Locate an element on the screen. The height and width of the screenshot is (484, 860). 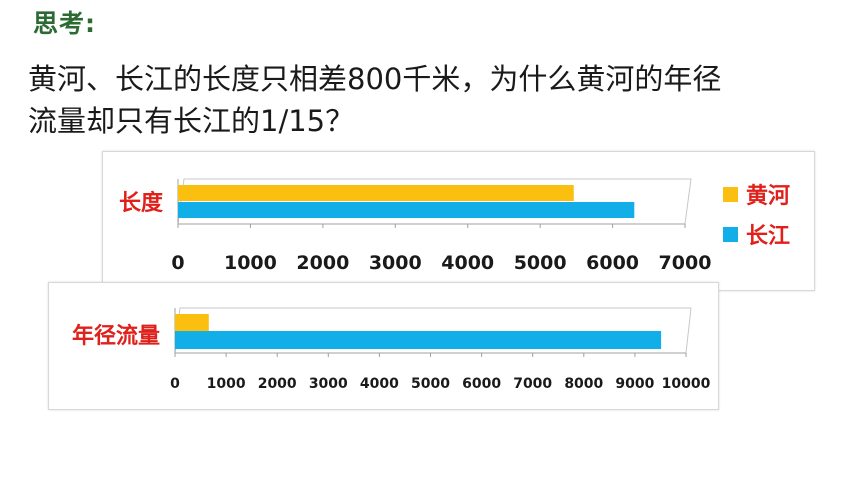
legend-item-yellow-river: 黄河 is located at coordinates (757, 194).